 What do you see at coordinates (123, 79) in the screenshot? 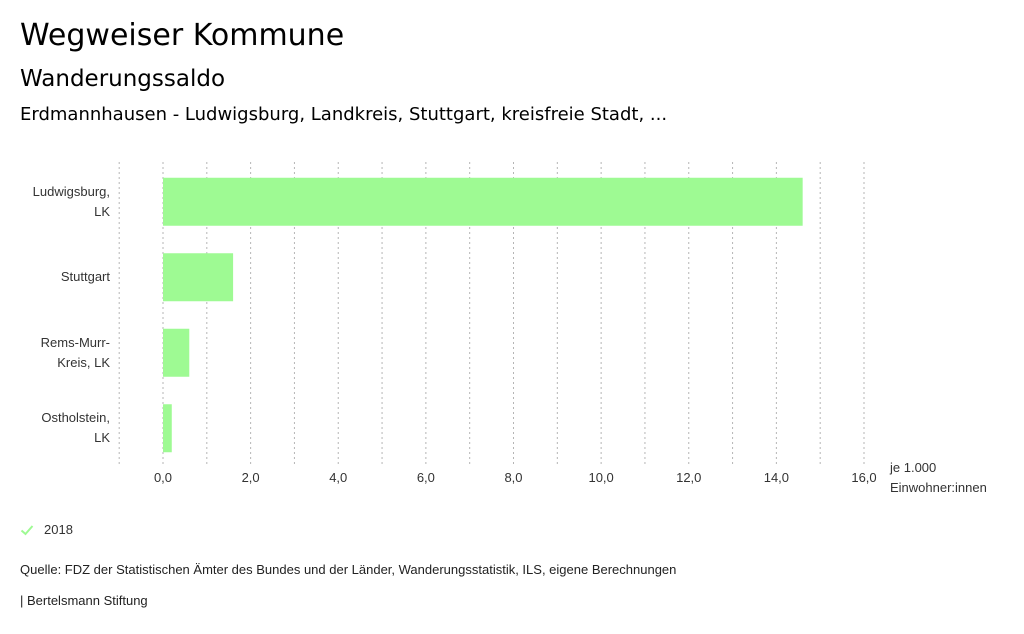
I see `chart-subtitle: Wanderungssaldo` at bounding box center [123, 79].